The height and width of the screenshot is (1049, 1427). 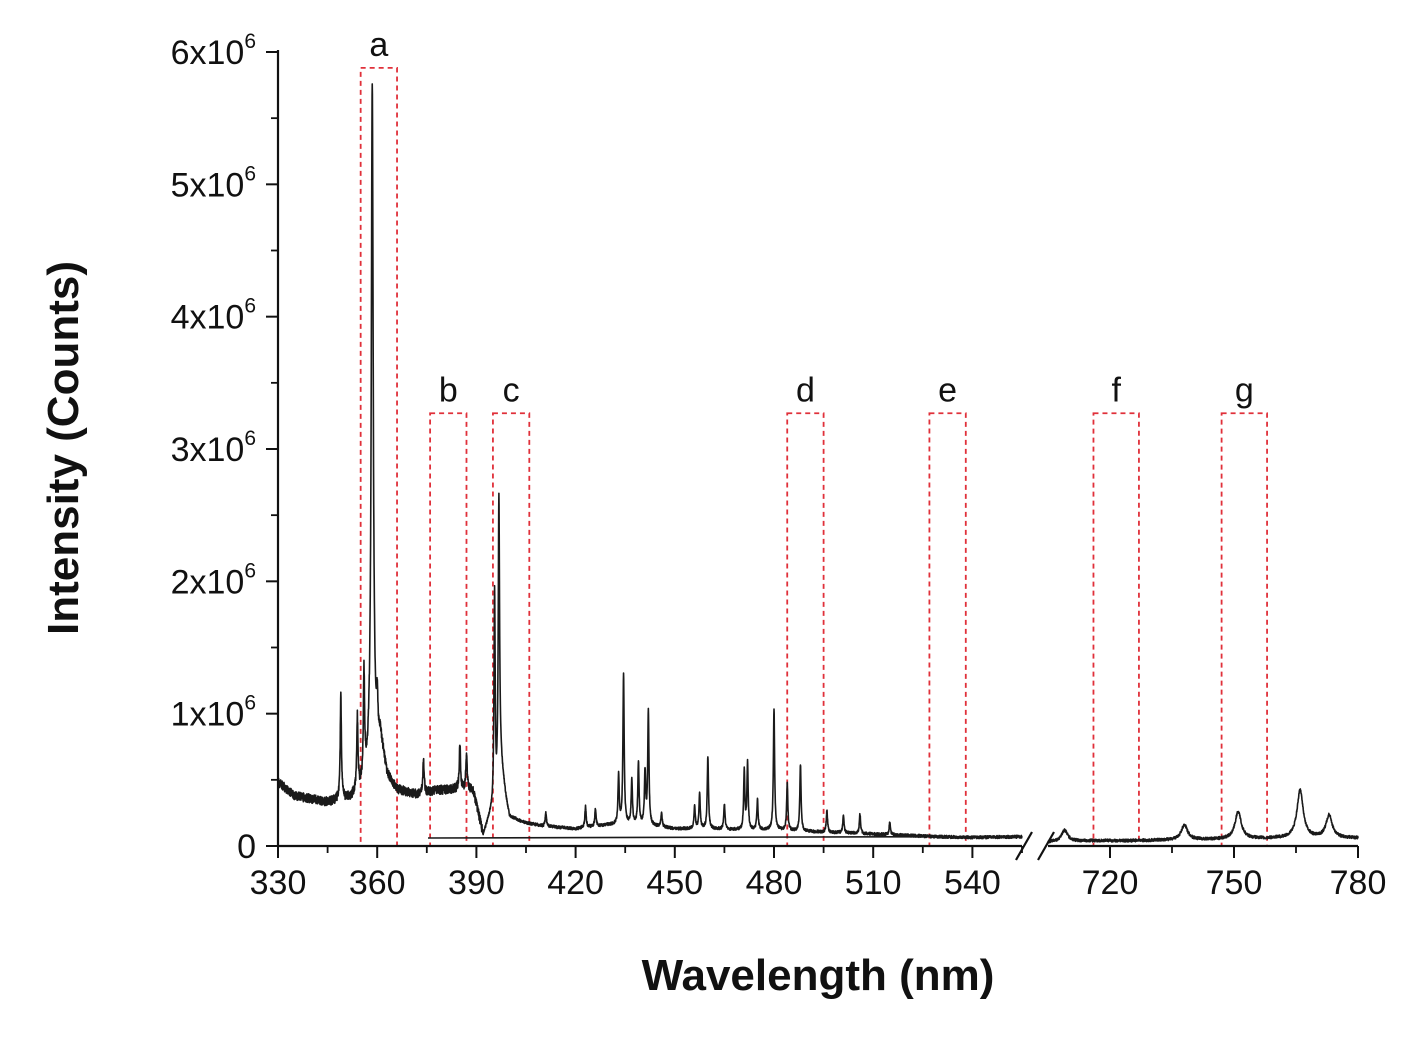 I want to click on x-tick-label: 750, so click(x=1234, y=883).